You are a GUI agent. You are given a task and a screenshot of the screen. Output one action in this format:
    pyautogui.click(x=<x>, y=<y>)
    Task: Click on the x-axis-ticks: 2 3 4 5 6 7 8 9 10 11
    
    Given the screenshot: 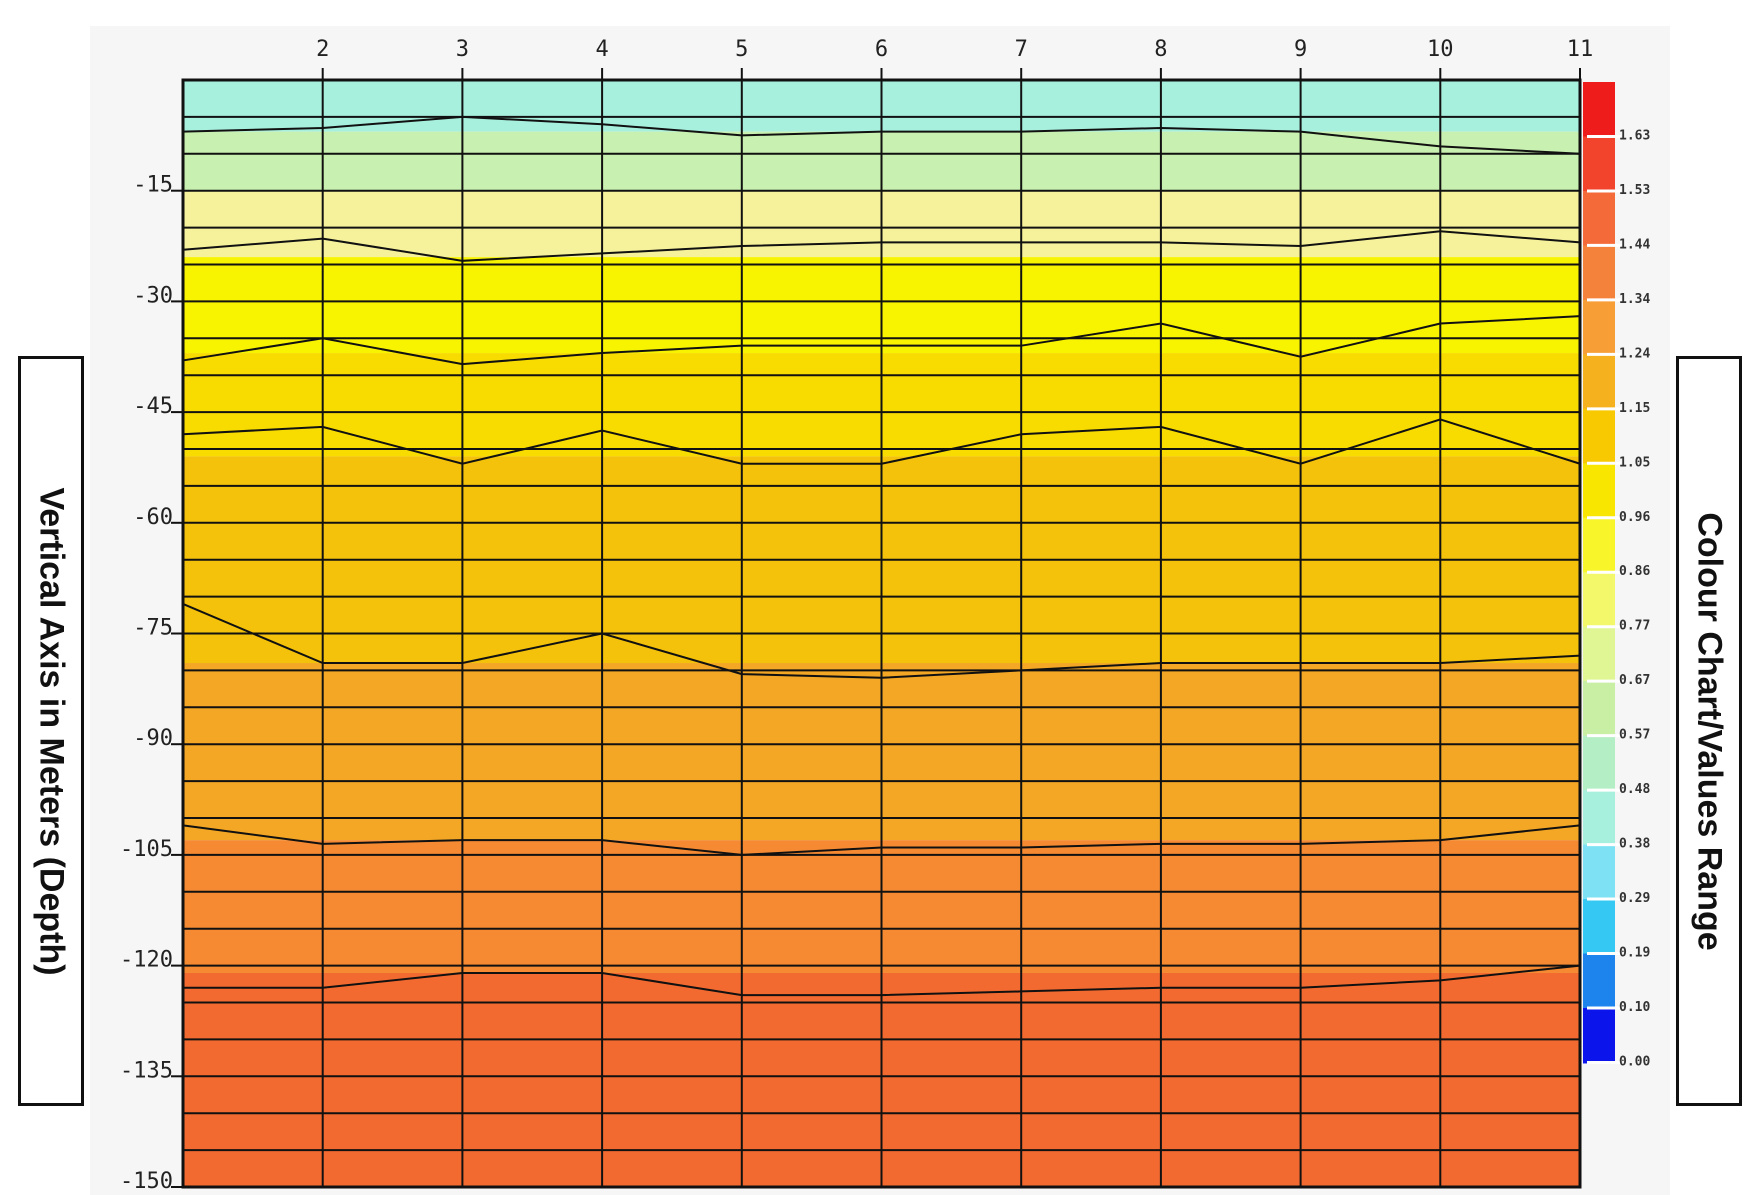 What is the action you would take?
    pyautogui.click(x=954, y=58)
    